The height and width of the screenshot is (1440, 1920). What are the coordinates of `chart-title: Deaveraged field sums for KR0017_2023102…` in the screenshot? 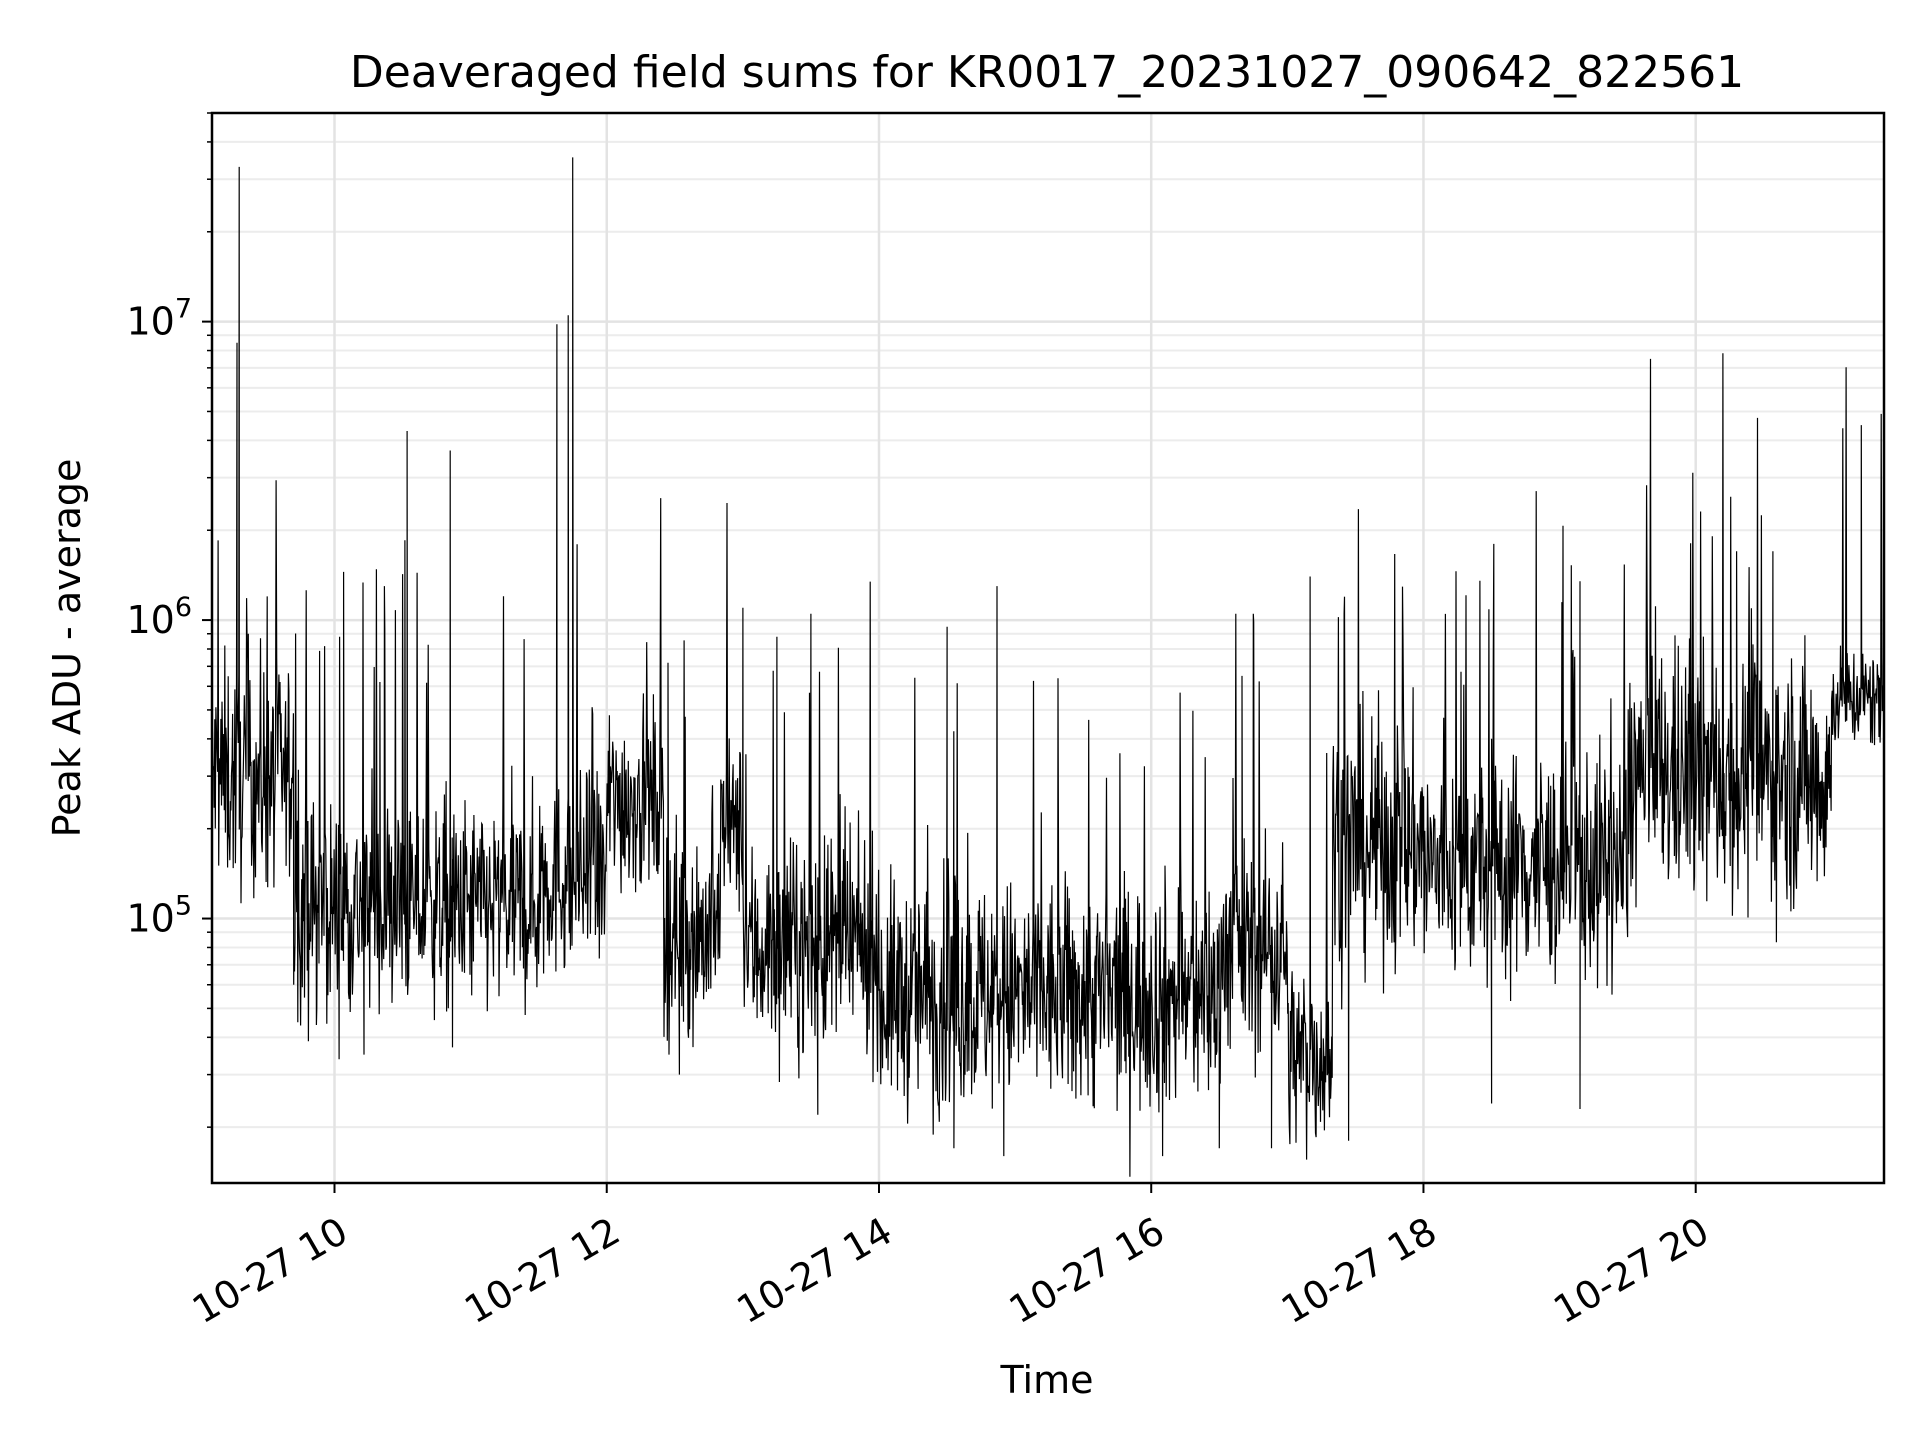 It's located at (1047, 72).